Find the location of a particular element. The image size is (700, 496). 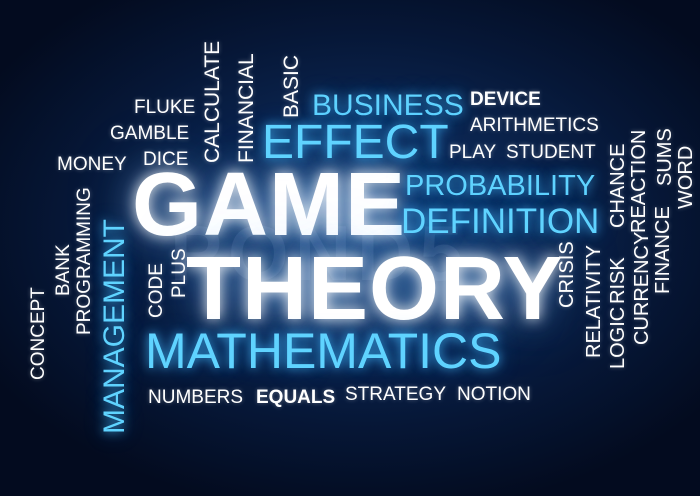

word-effect: EFFECT is located at coordinates (355, 142).